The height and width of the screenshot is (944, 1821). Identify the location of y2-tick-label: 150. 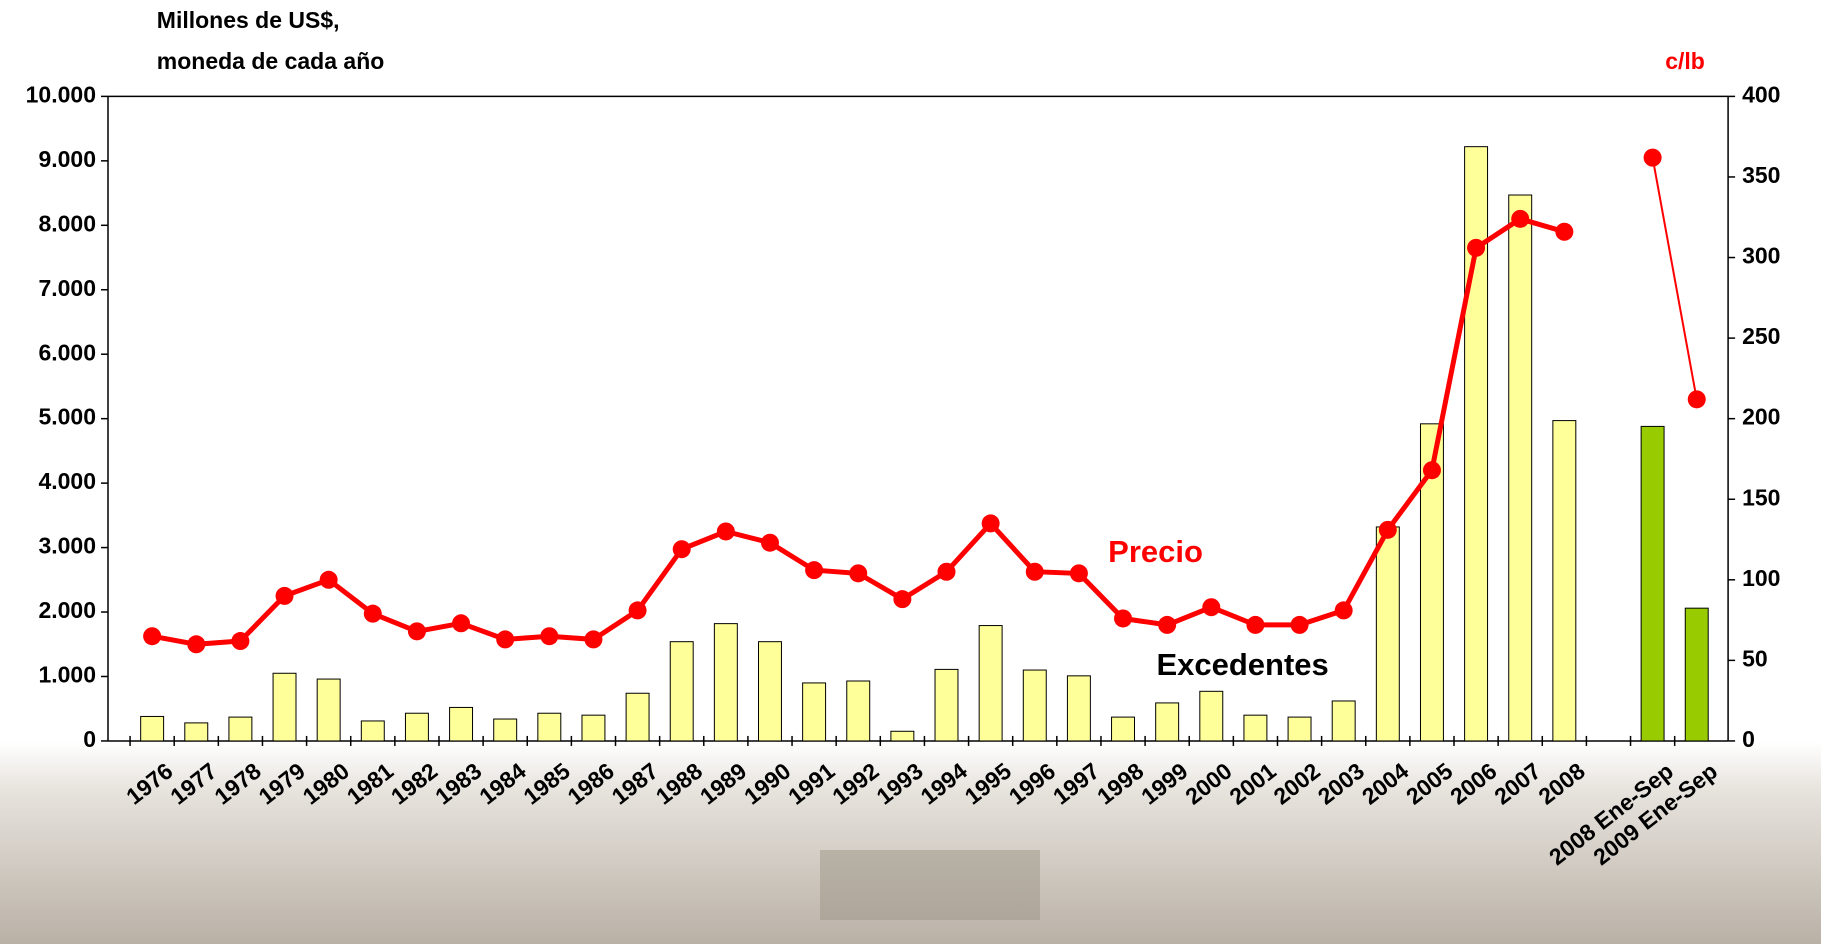
(1761, 497).